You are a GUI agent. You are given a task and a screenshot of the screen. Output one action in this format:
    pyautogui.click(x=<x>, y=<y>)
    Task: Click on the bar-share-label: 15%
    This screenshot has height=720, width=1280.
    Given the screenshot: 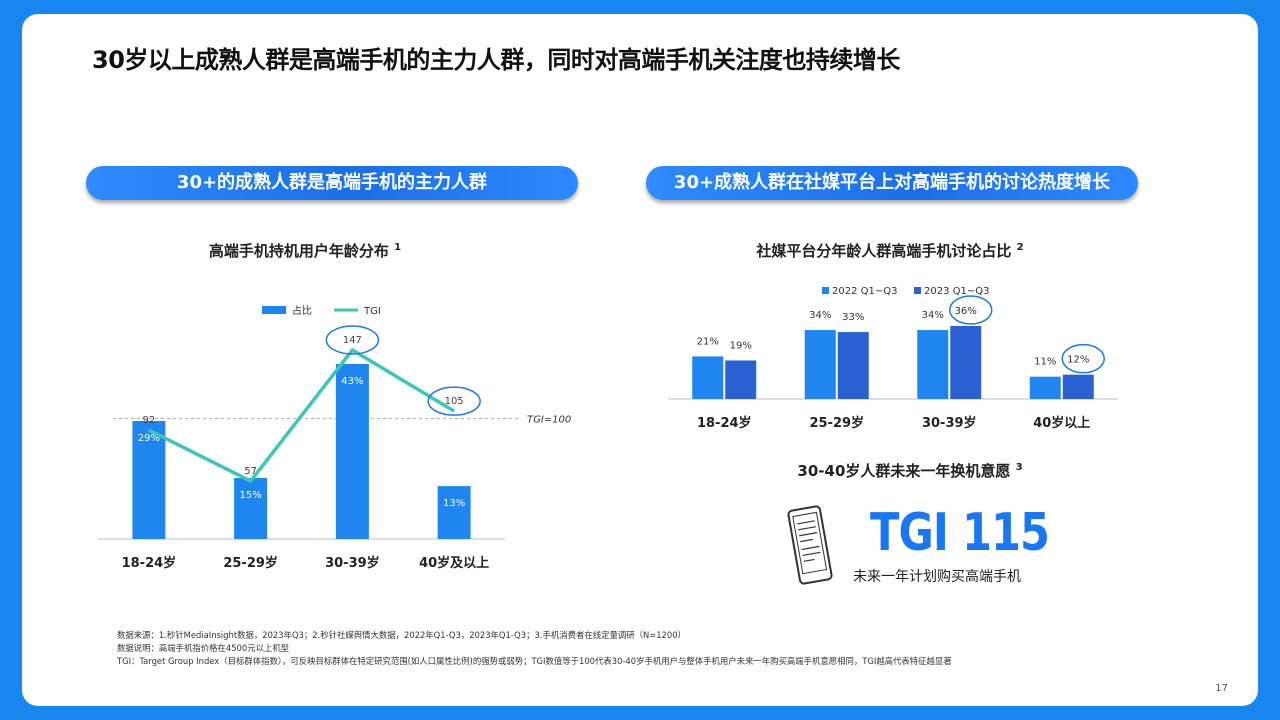 What is the action you would take?
    pyautogui.click(x=251, y=495)
    